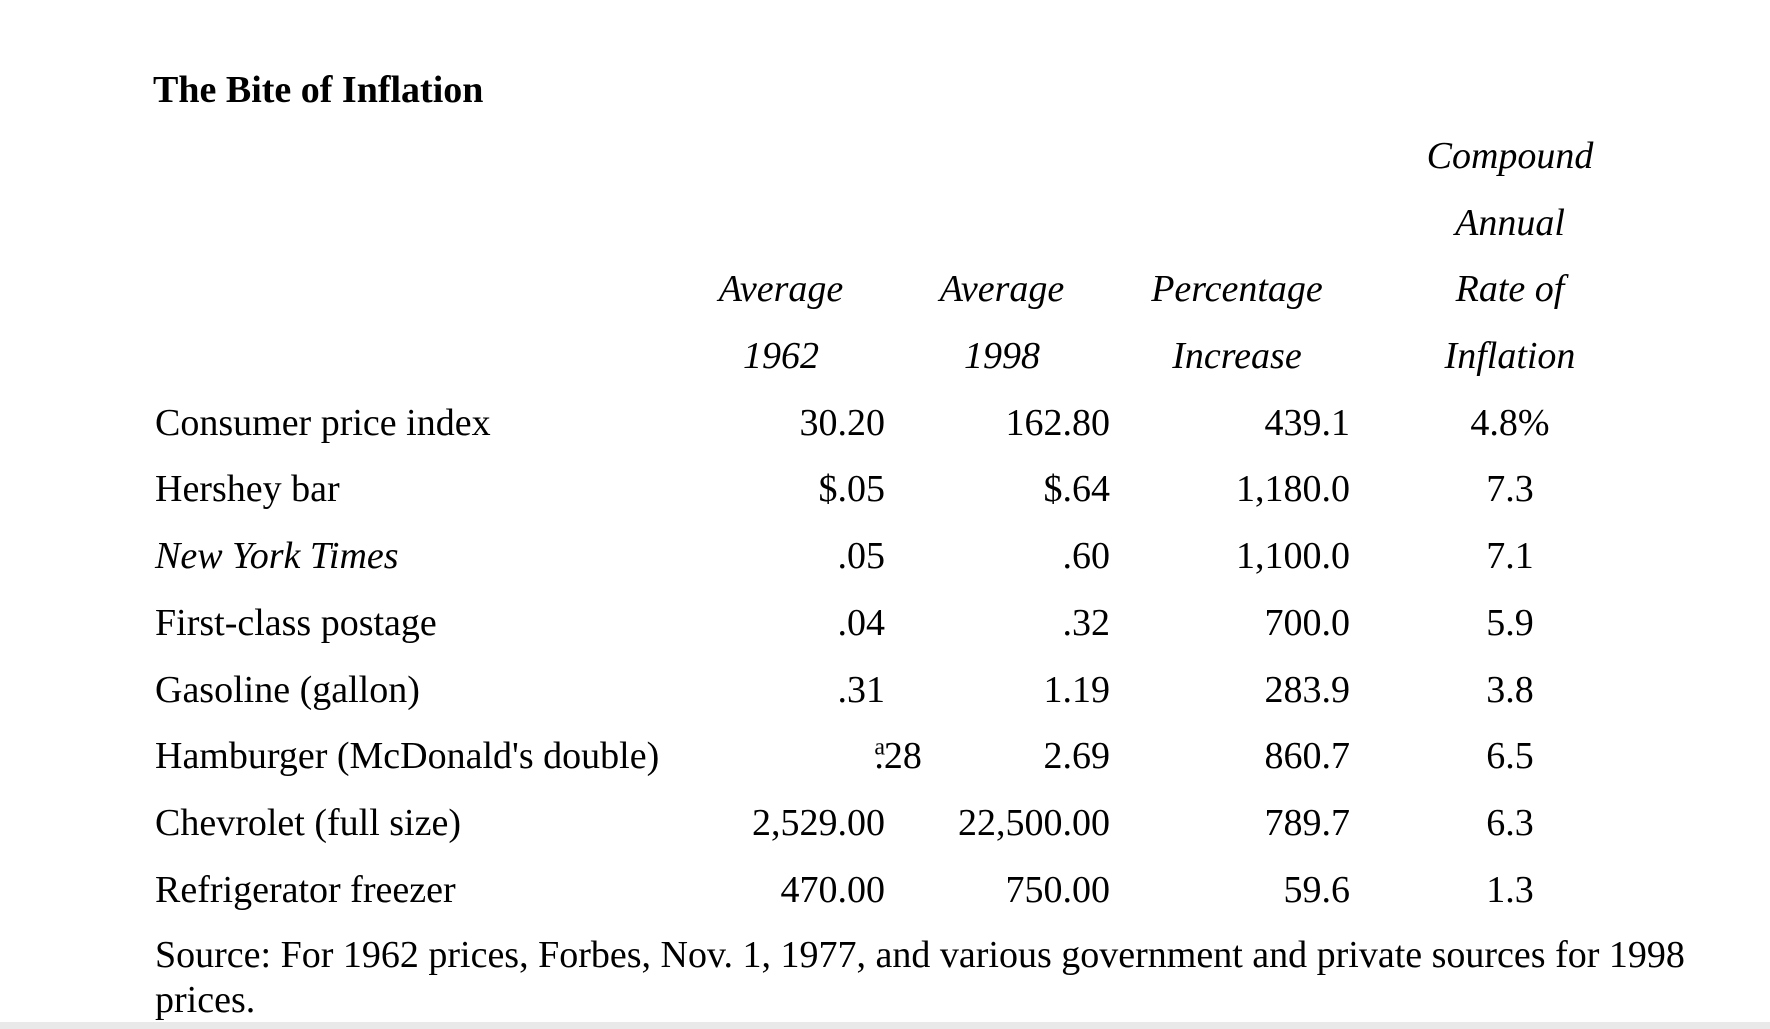 The width and height of the screenshot is (1770, 1029). Describe the element at coordinates (898, 756) in the screenshot. I see `value-1962-number: .28` at that location.